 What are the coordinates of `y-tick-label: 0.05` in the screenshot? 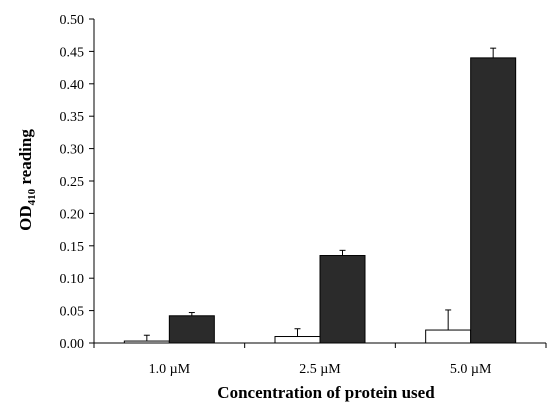 It's located at (72, 312).